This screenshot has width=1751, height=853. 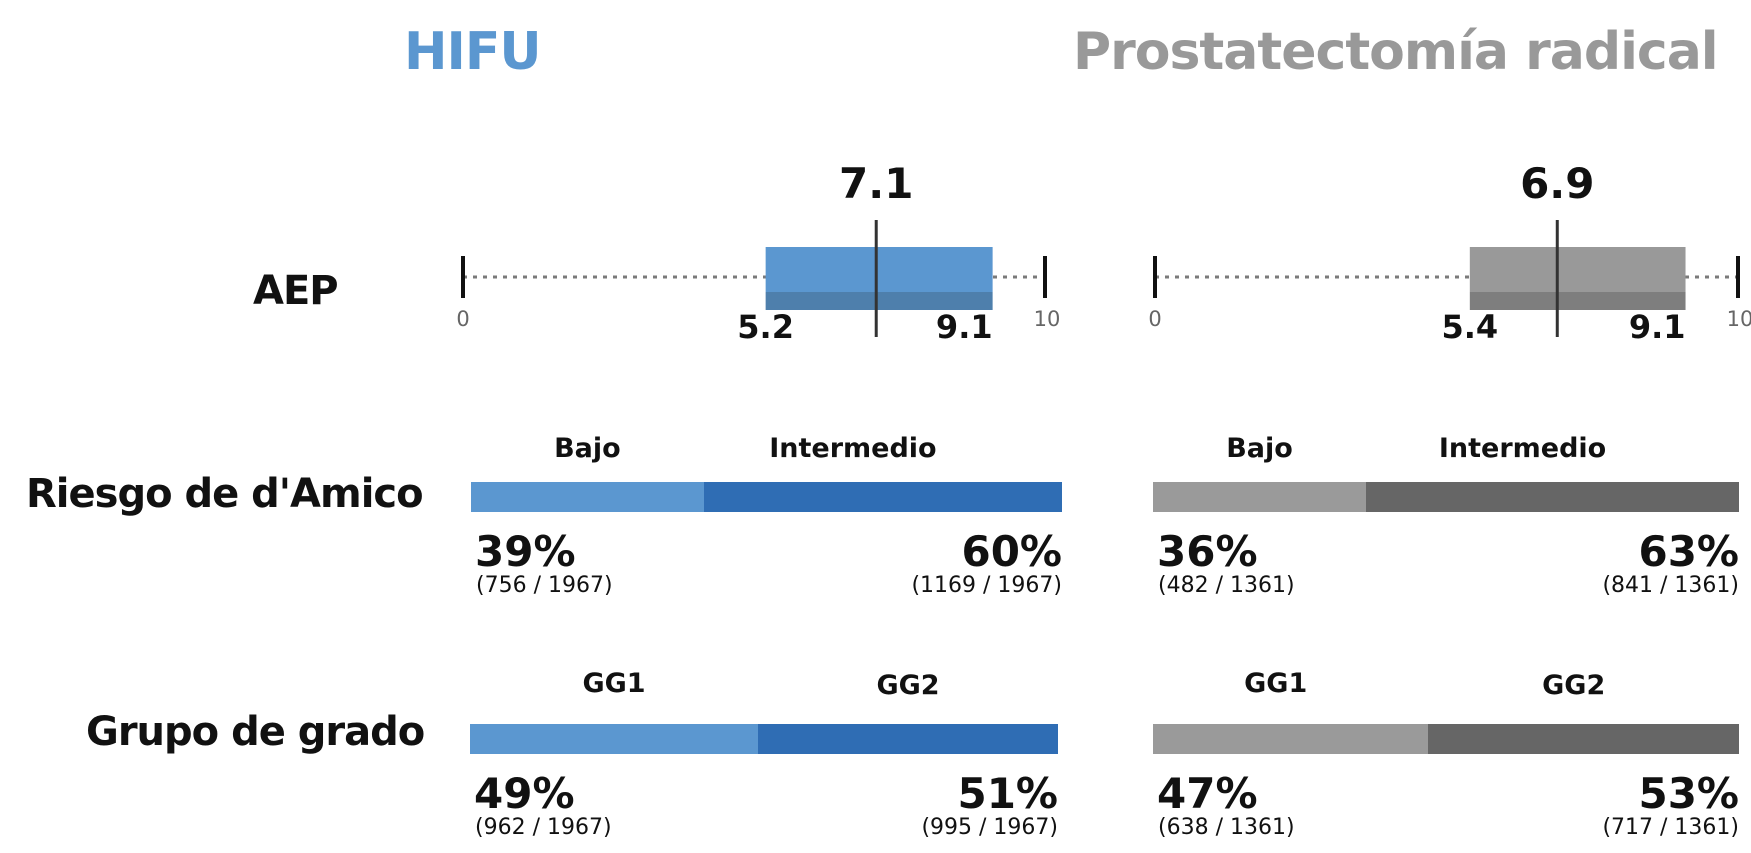 What do you see at coordinates (1007, 793) in the screenshot?
I see `segment-percent: 51%` at bounding box center [1007, 793].